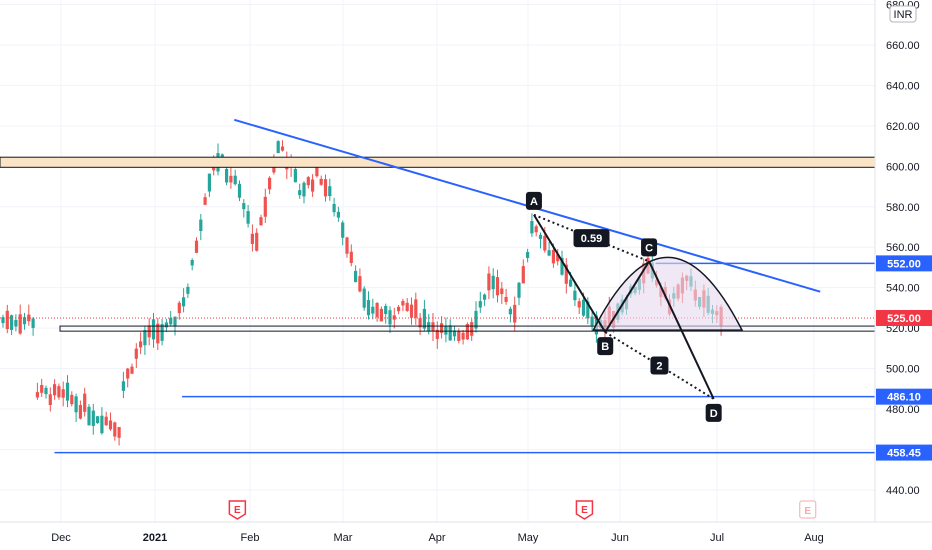  I want to click on time-tick-label: Jun, so click(620, 538).